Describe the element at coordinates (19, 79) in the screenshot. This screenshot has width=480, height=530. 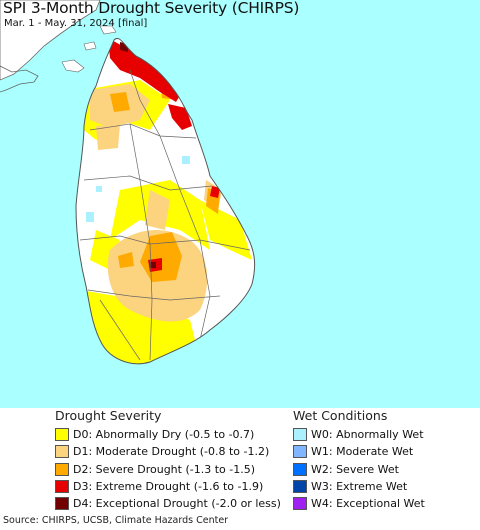
I see `palk-strait-coast` at that location.